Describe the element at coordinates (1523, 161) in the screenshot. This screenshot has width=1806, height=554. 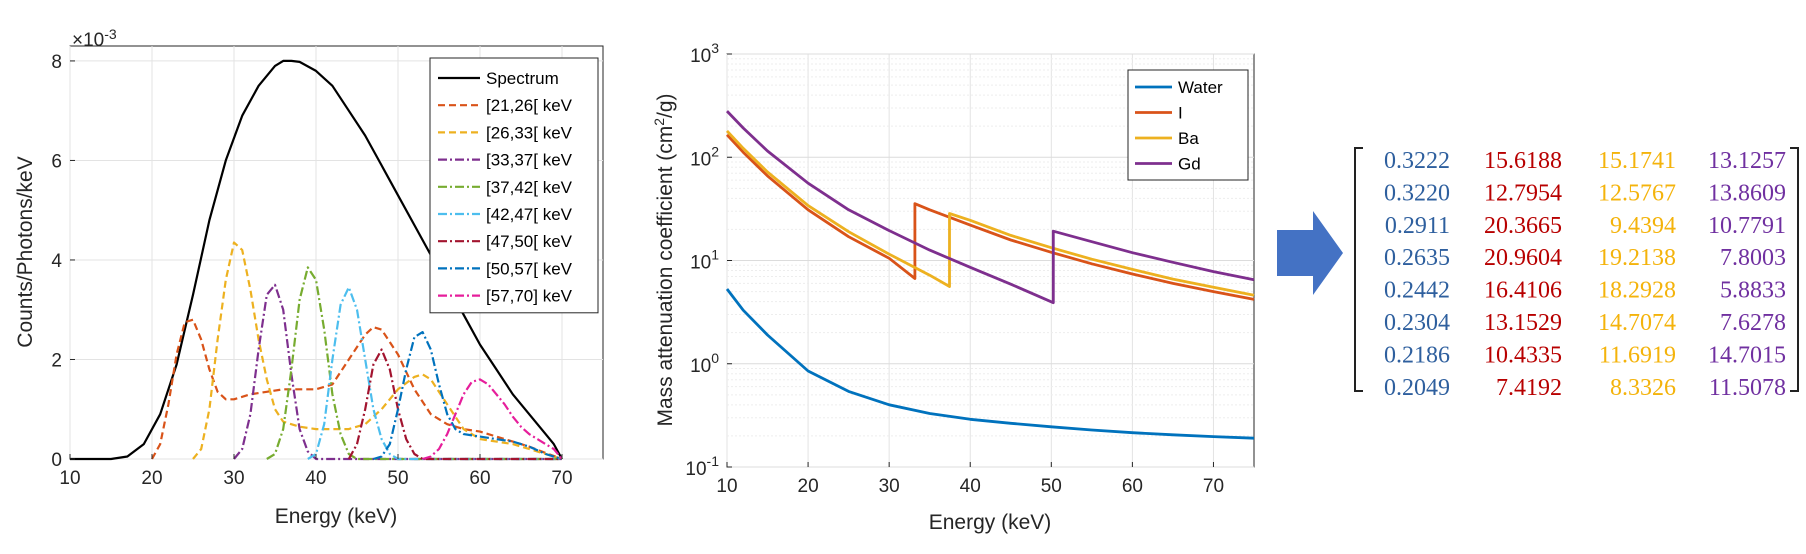
I see `matrix-cell: 15.6188` at that location.